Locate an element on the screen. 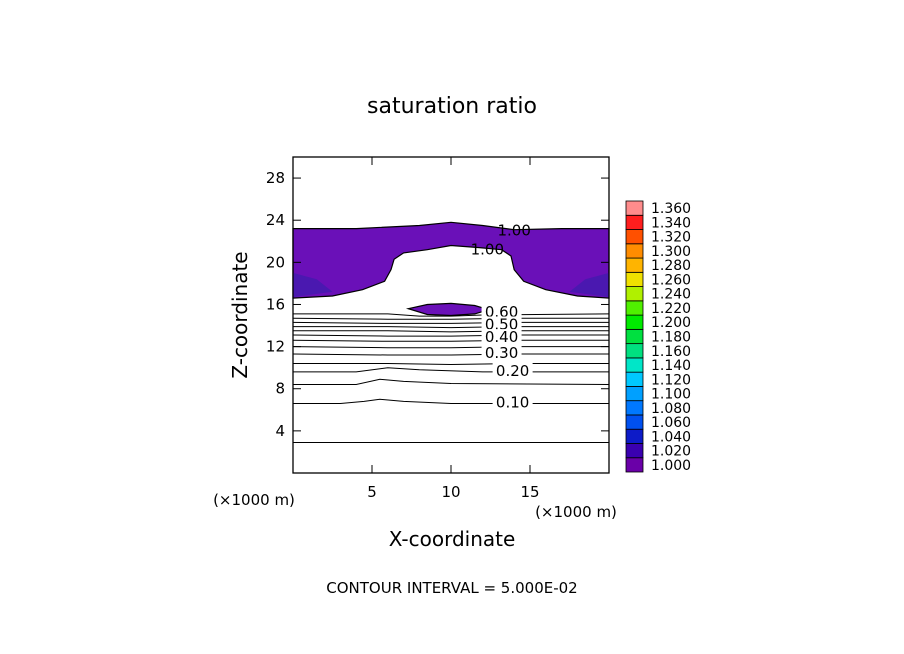 This screenshot has width=904, height=654. contour-label: 0.60 is located at coordinates (501, 312).